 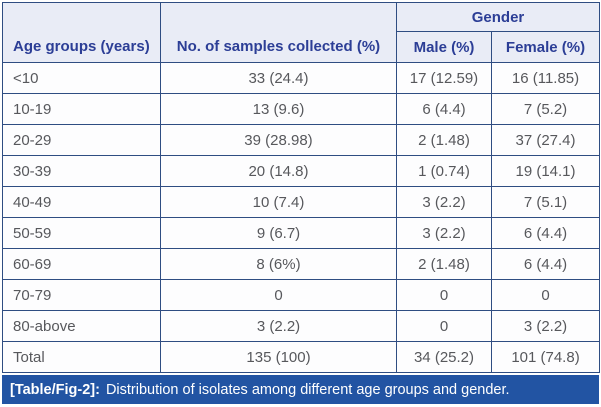 I want to click on caption-label: [Table/Fig-2]:, so click(x=55, y=389).